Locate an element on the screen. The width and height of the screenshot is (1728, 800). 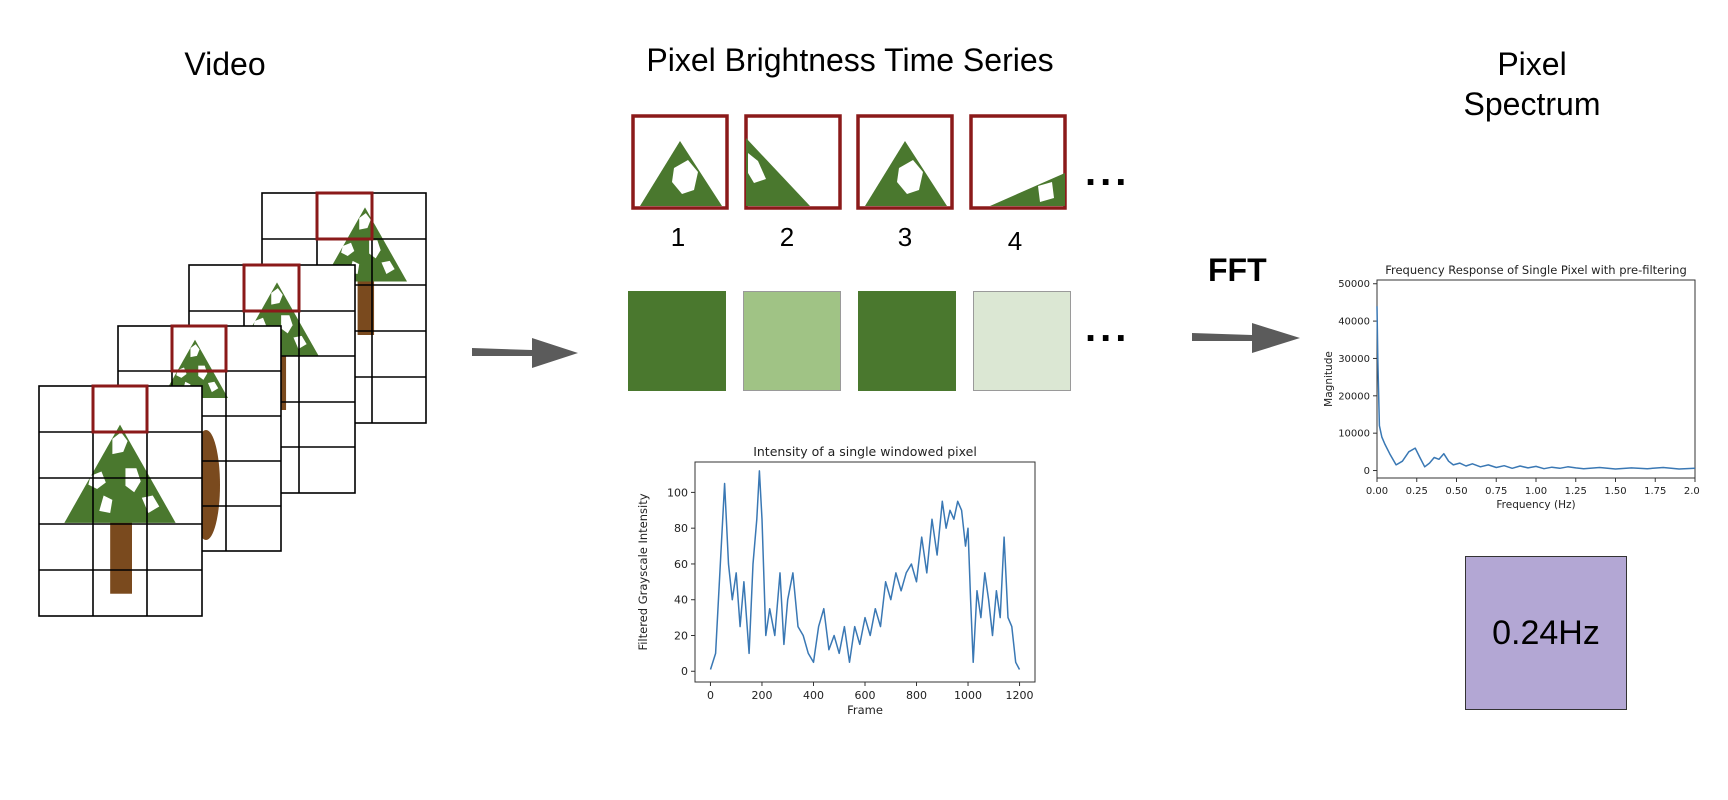
fft-label: FFT is located at coordinates (1237, 270).